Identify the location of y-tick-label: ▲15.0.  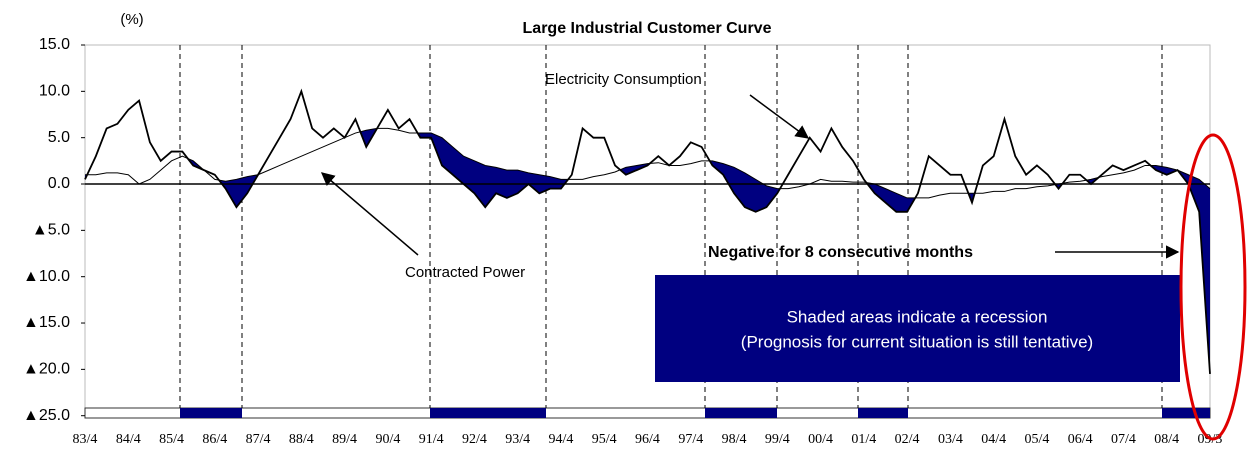
(46, 322).